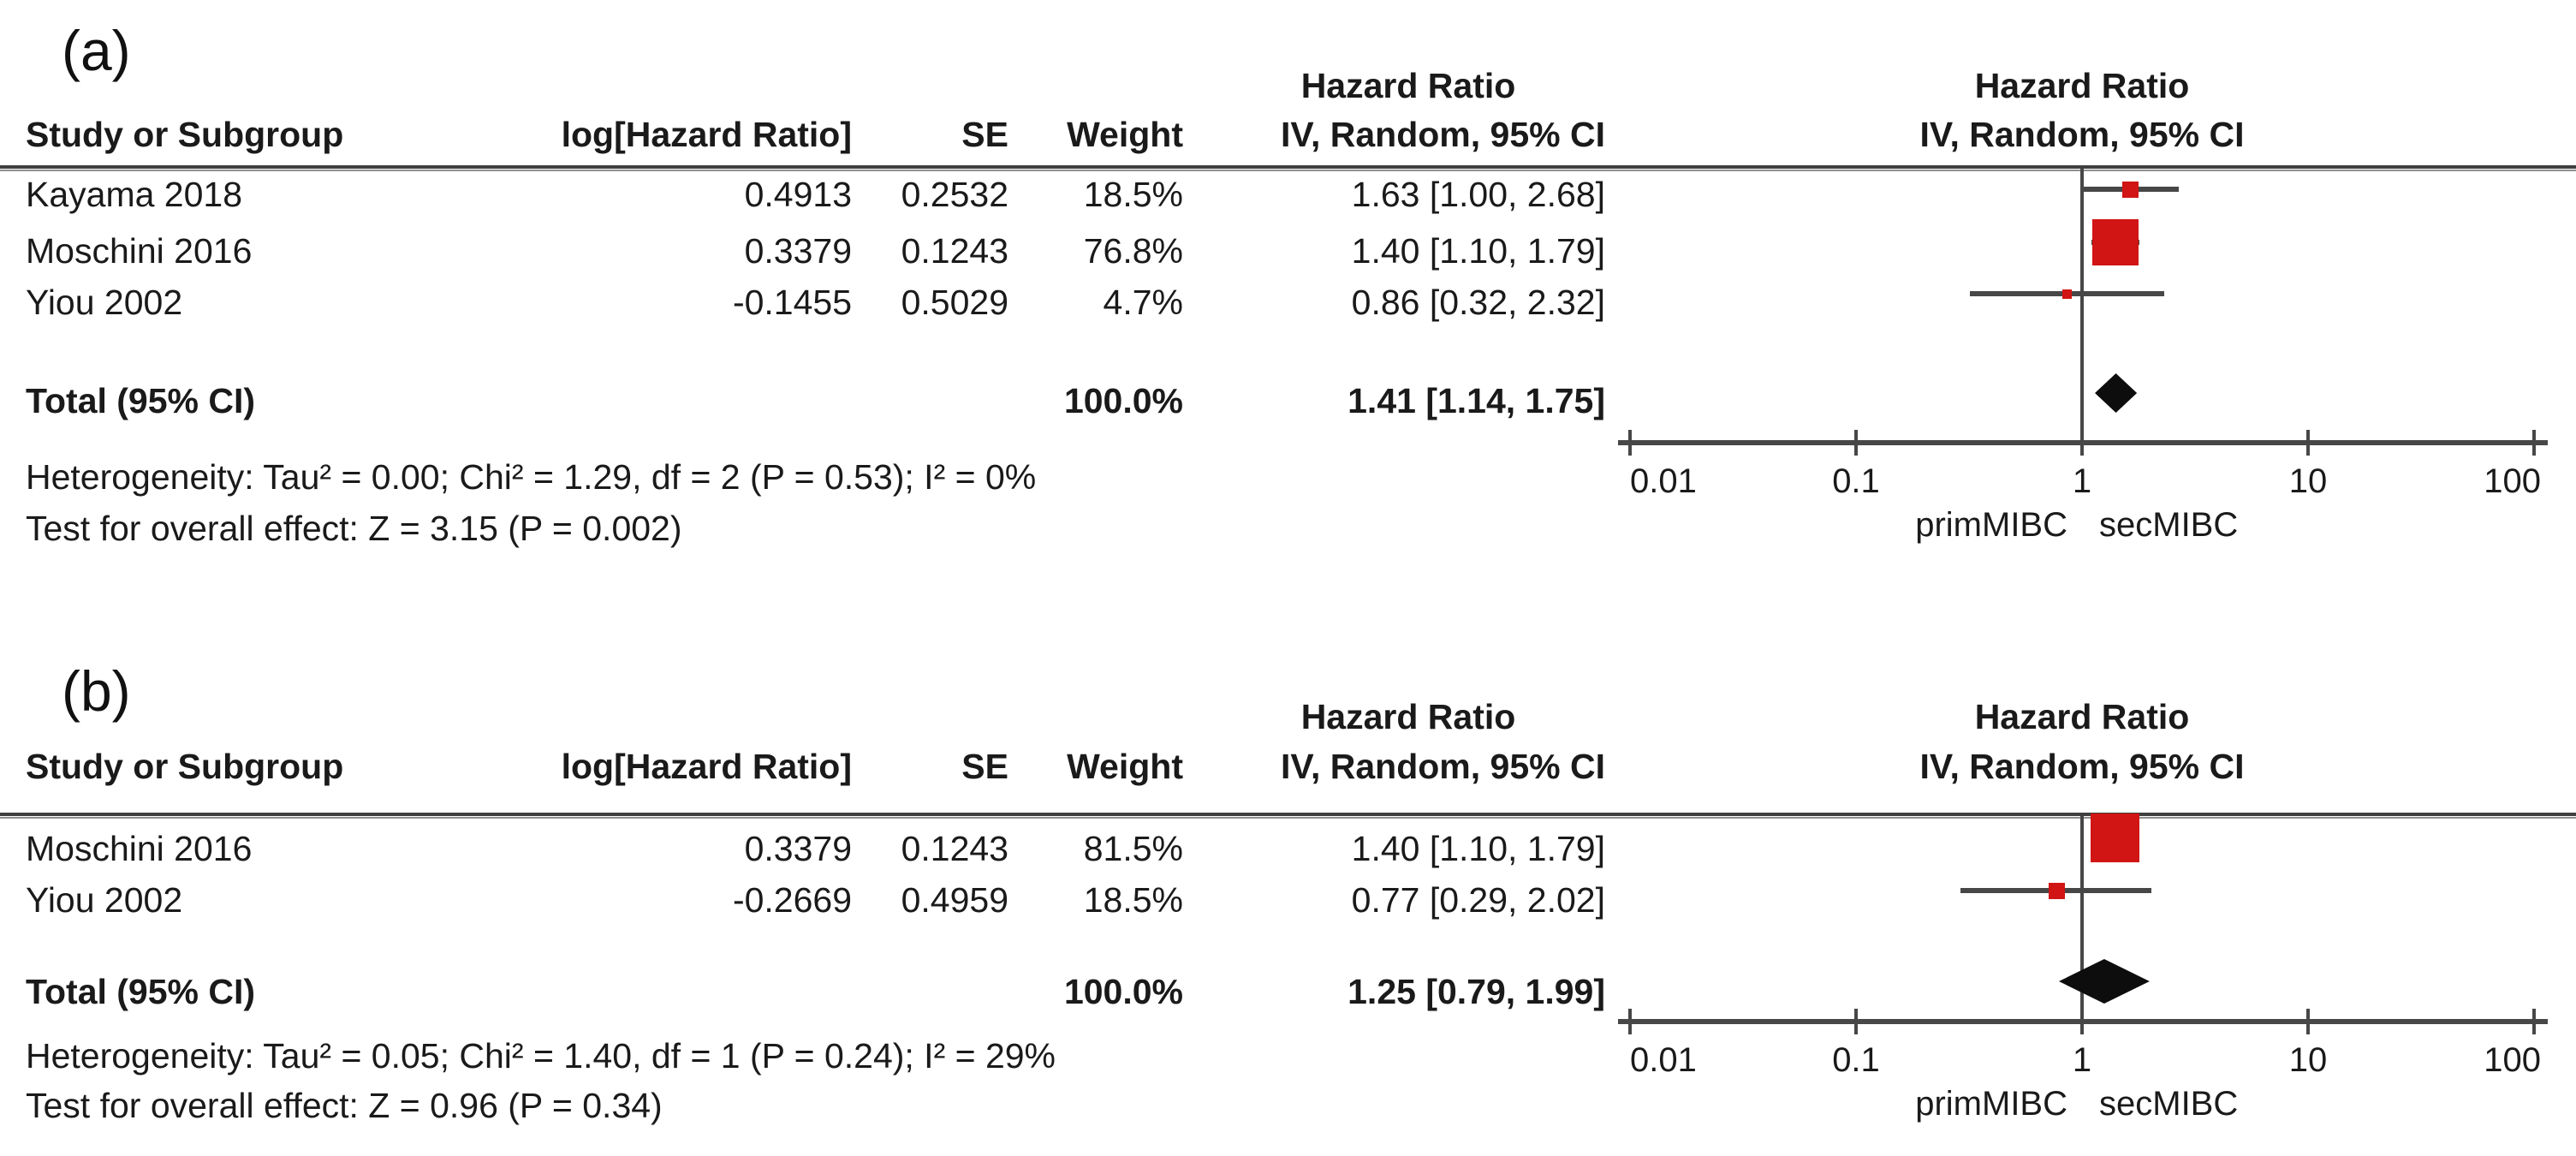 This screenshot has height=1156, width=2576. Describe the element at coordinates (955, 302) in the screenshot. I see `study-se: 0.5029` at that location.